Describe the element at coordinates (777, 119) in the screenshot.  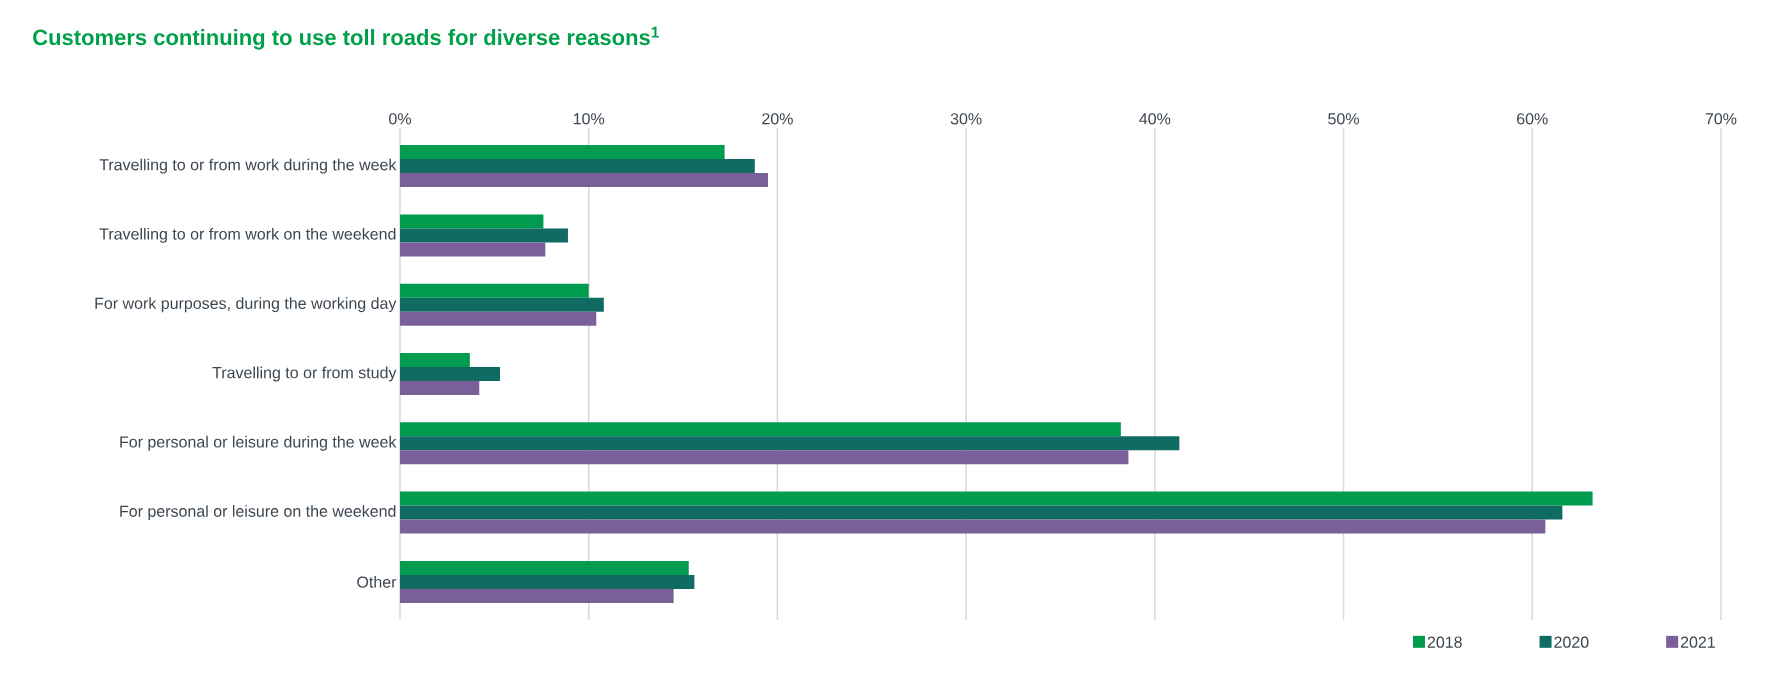
I see `x-tick-label: 20%` at that location.